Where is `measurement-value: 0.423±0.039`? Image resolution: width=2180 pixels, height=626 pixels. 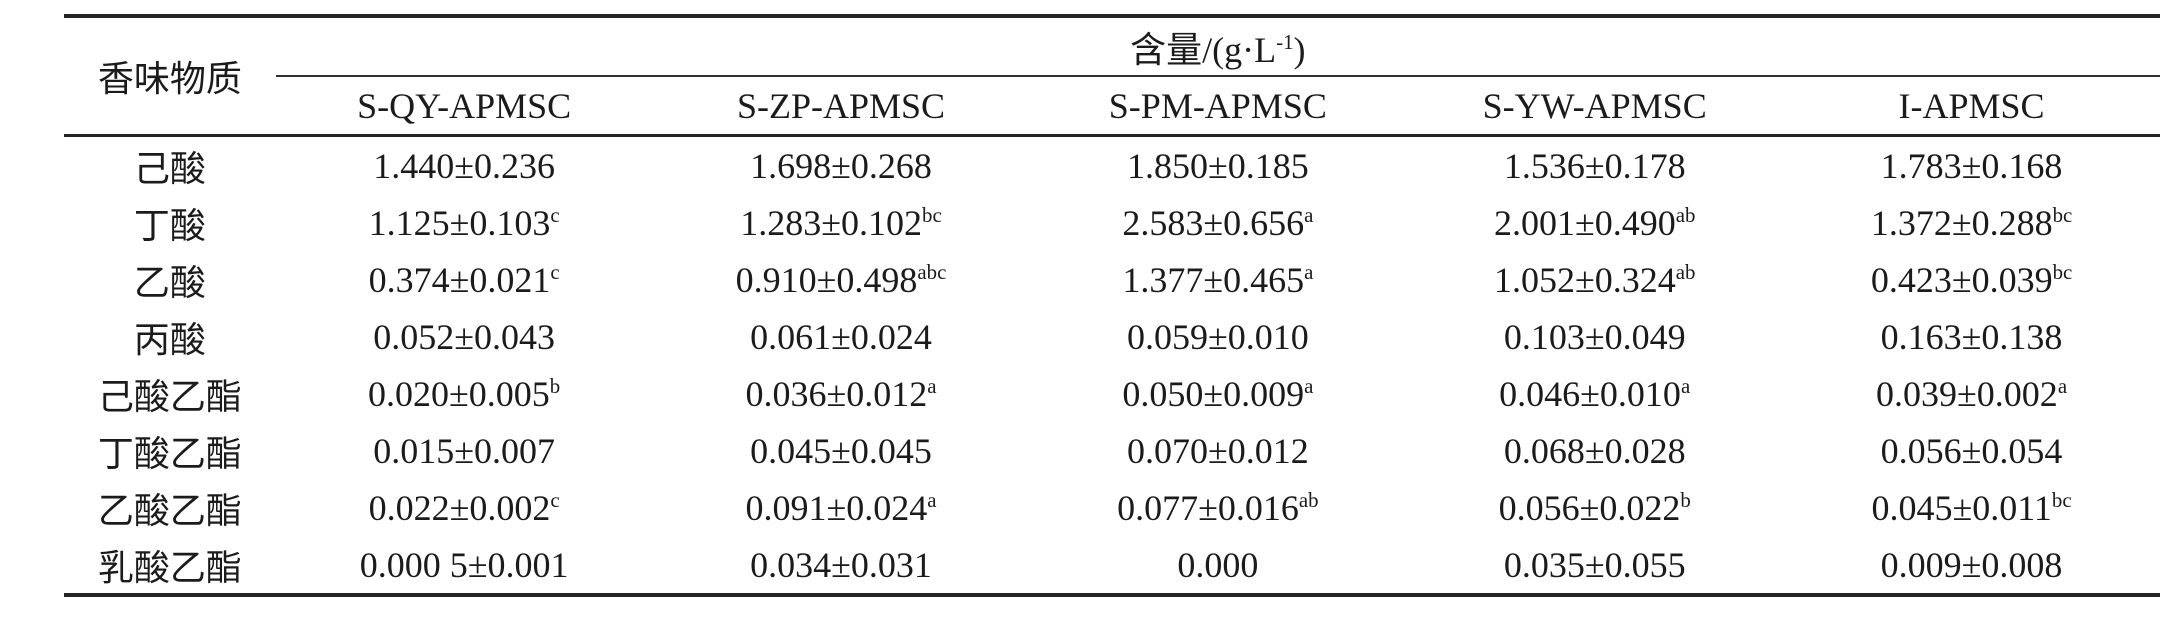
measurement-value: 0.423±0.039 is located at coordinates (1961, 279).